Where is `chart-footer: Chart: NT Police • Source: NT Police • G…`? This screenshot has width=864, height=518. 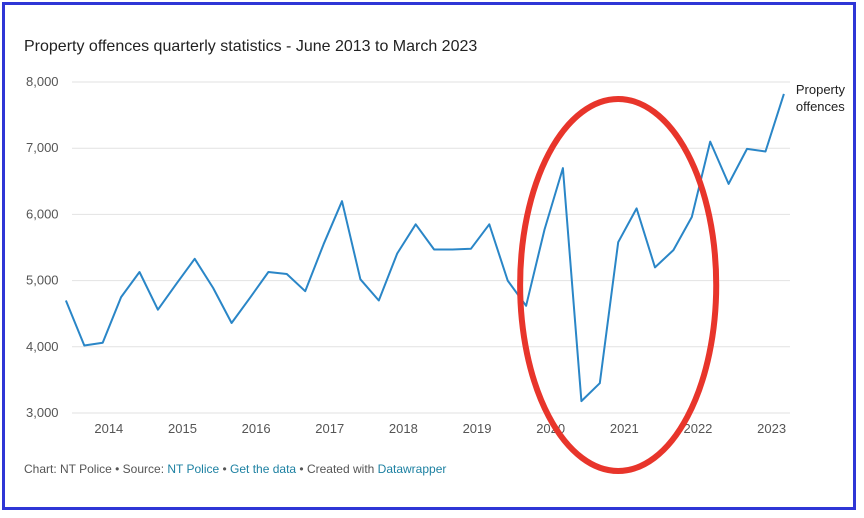 chart-footer: Chart: NT Police • Source: NT Police • G… is located at coordinates (235, 469).